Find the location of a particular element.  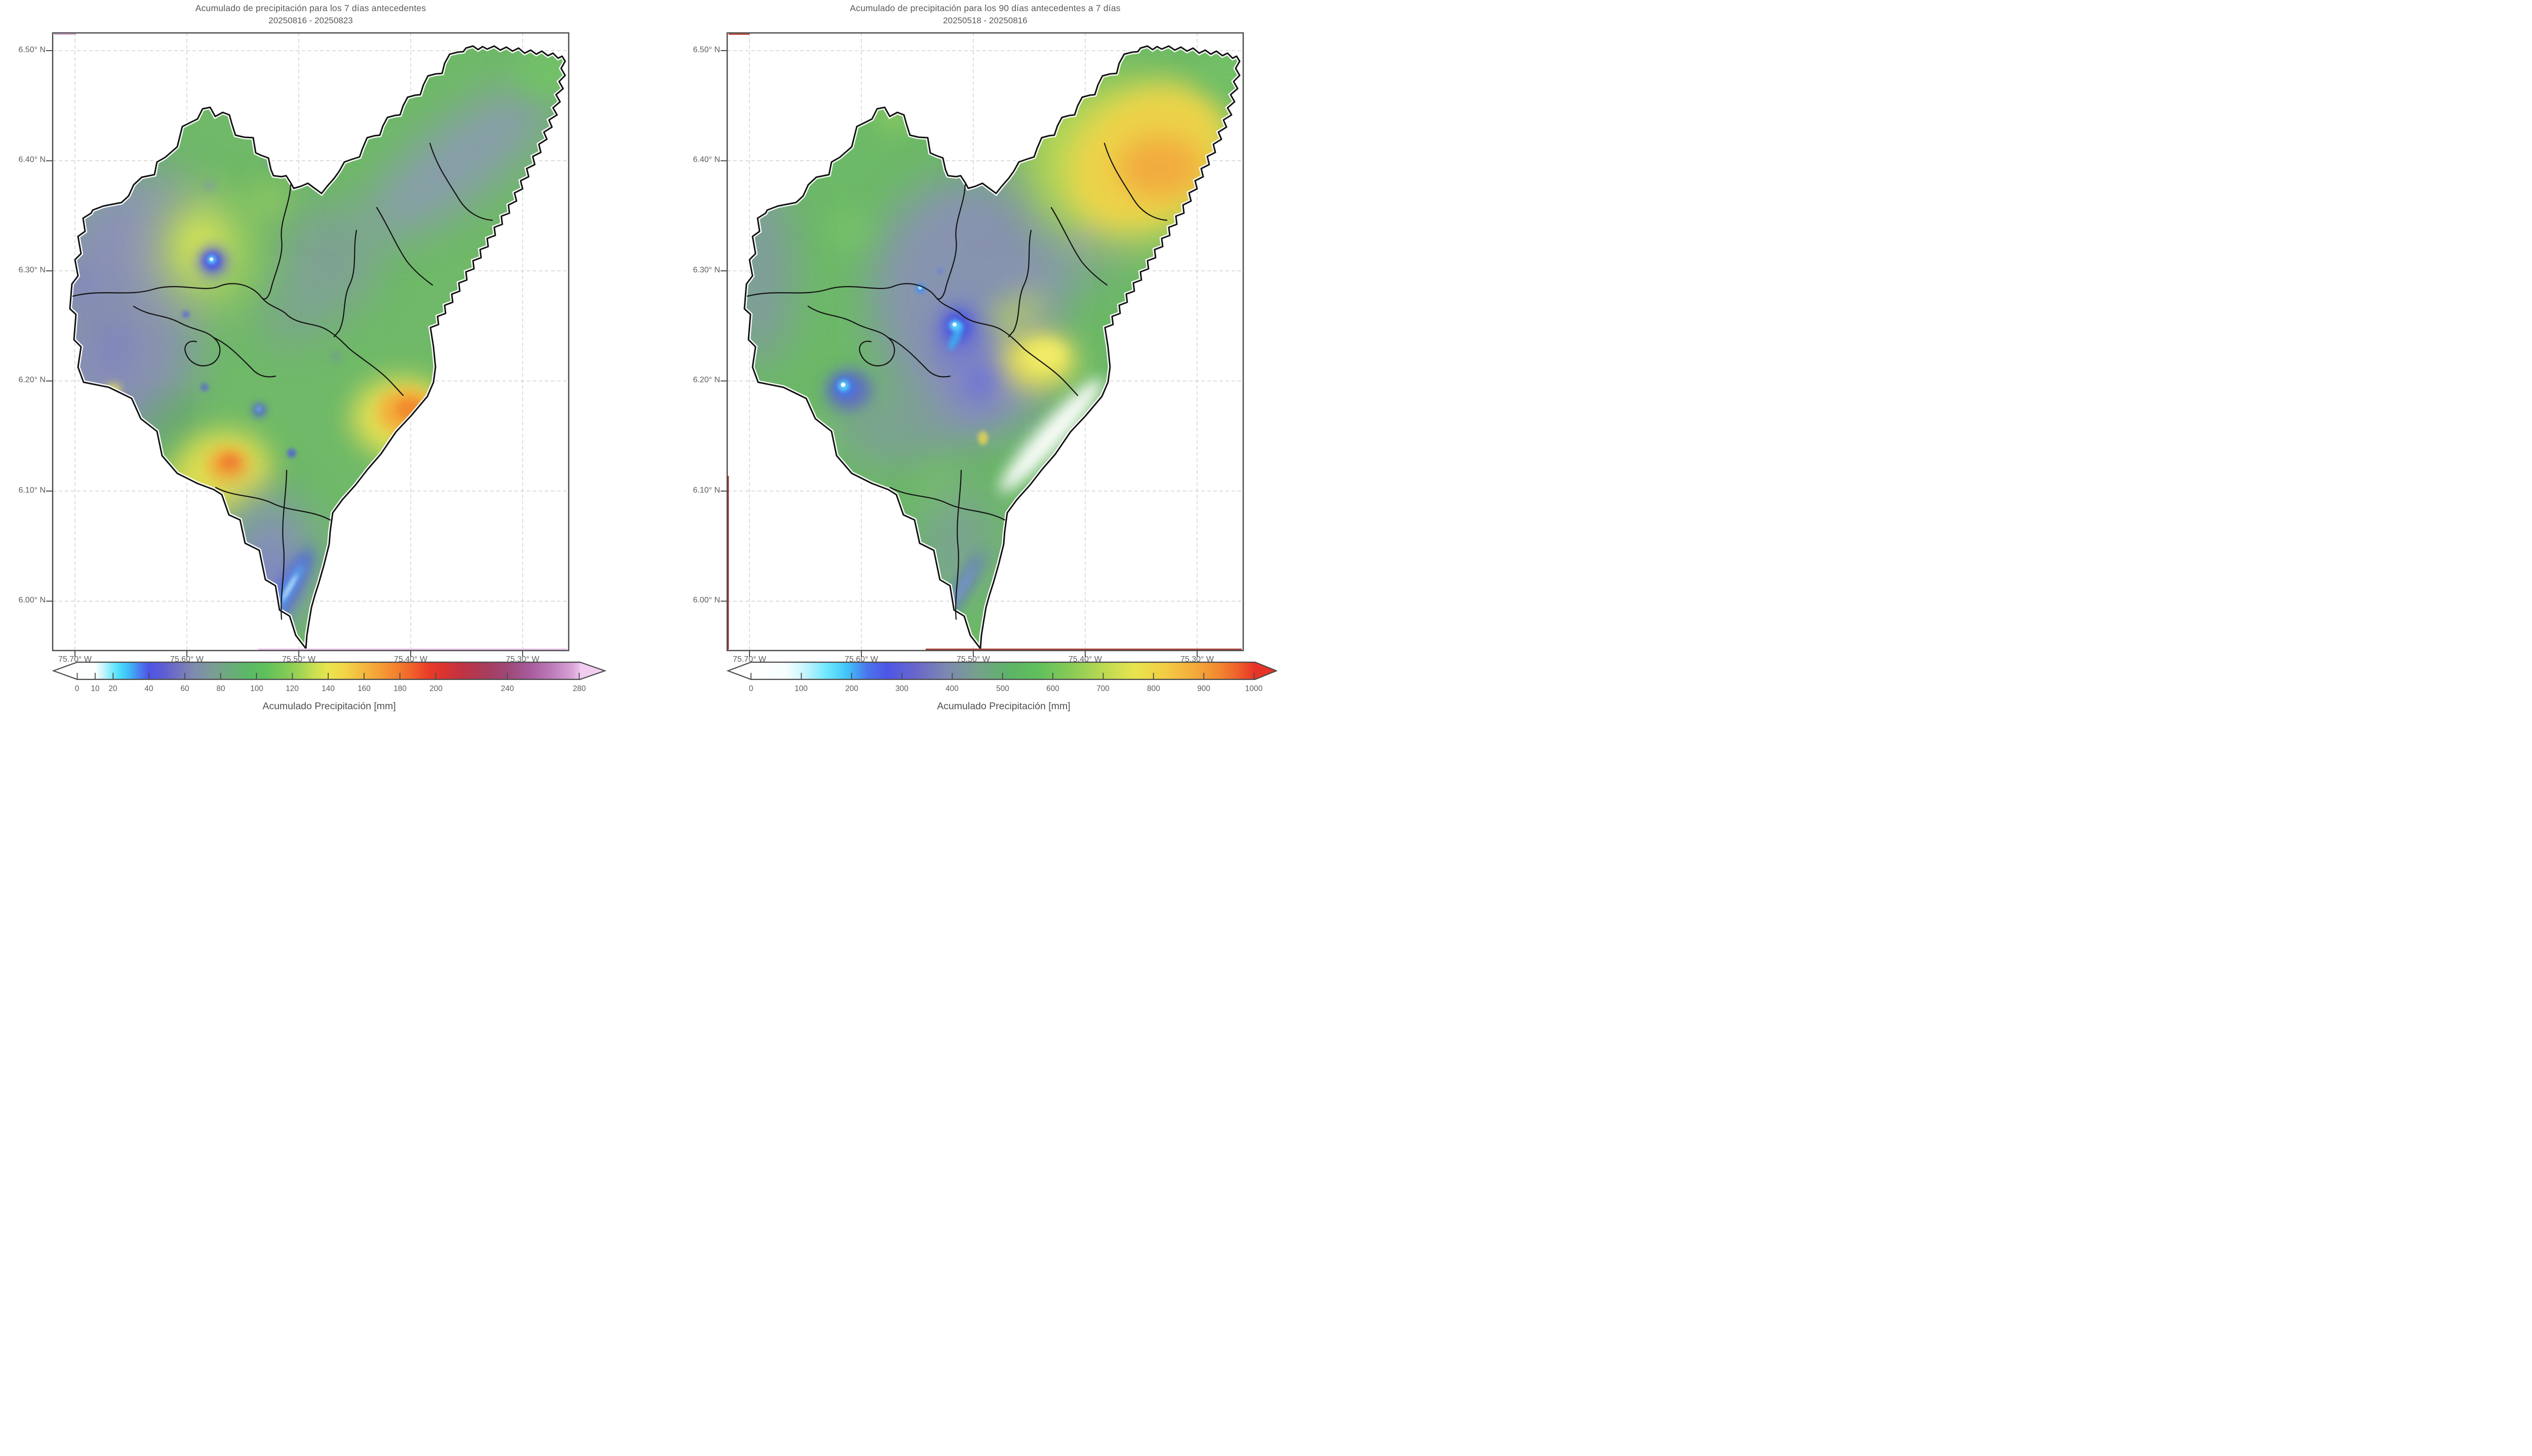

colorbar-tick-label: 280 is located at coordinates (579, 688).